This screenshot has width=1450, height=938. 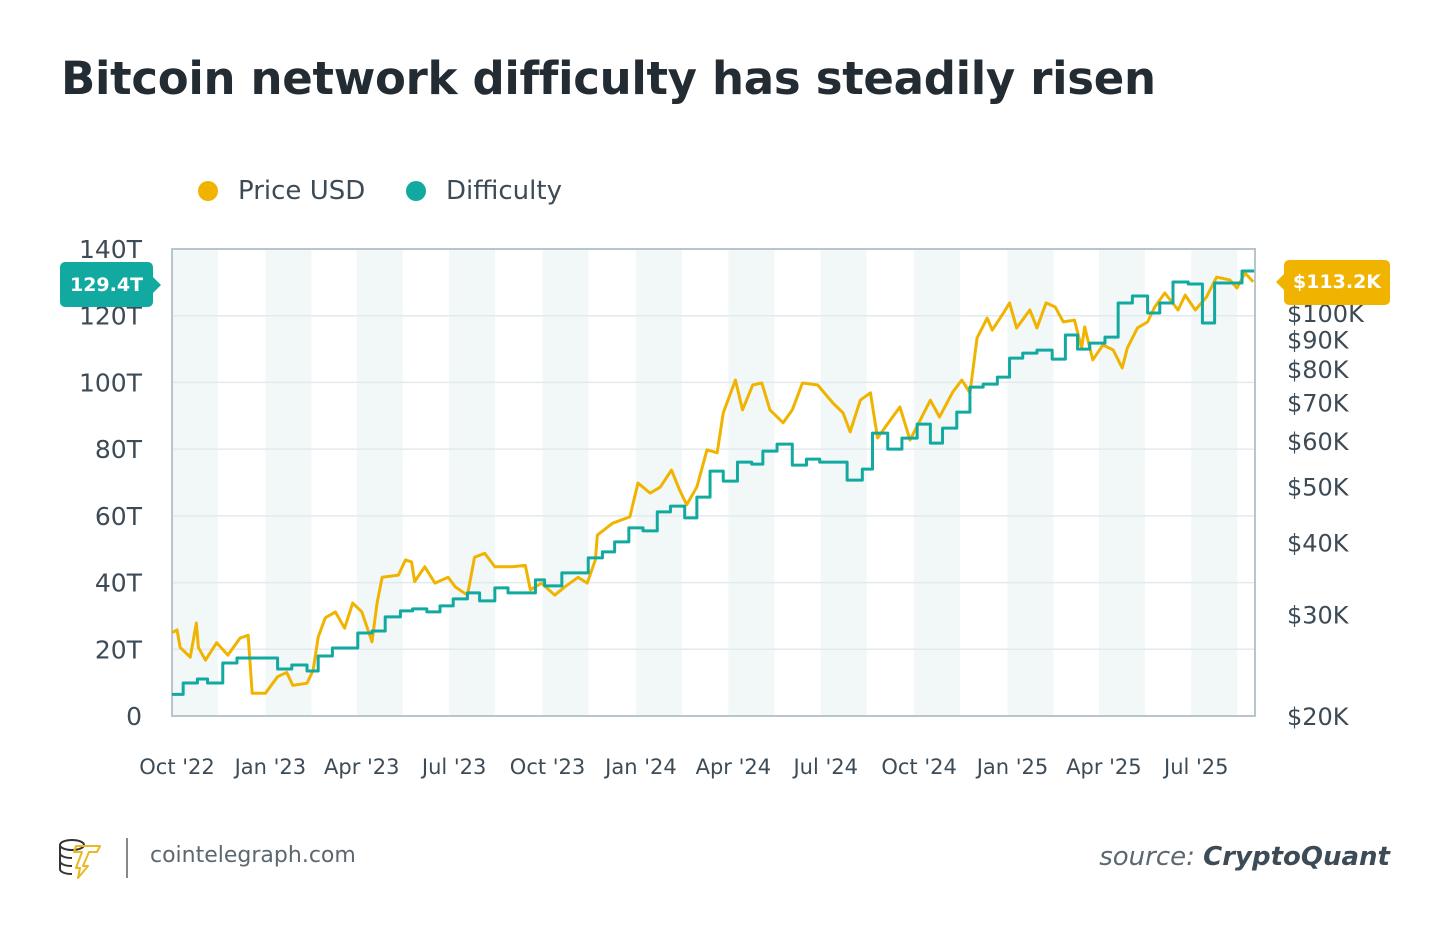 What do you see at coordinates (119, 649) in the screenshot?
I see `y-left-tick-label: 20T` at bounding box center [119, 649].